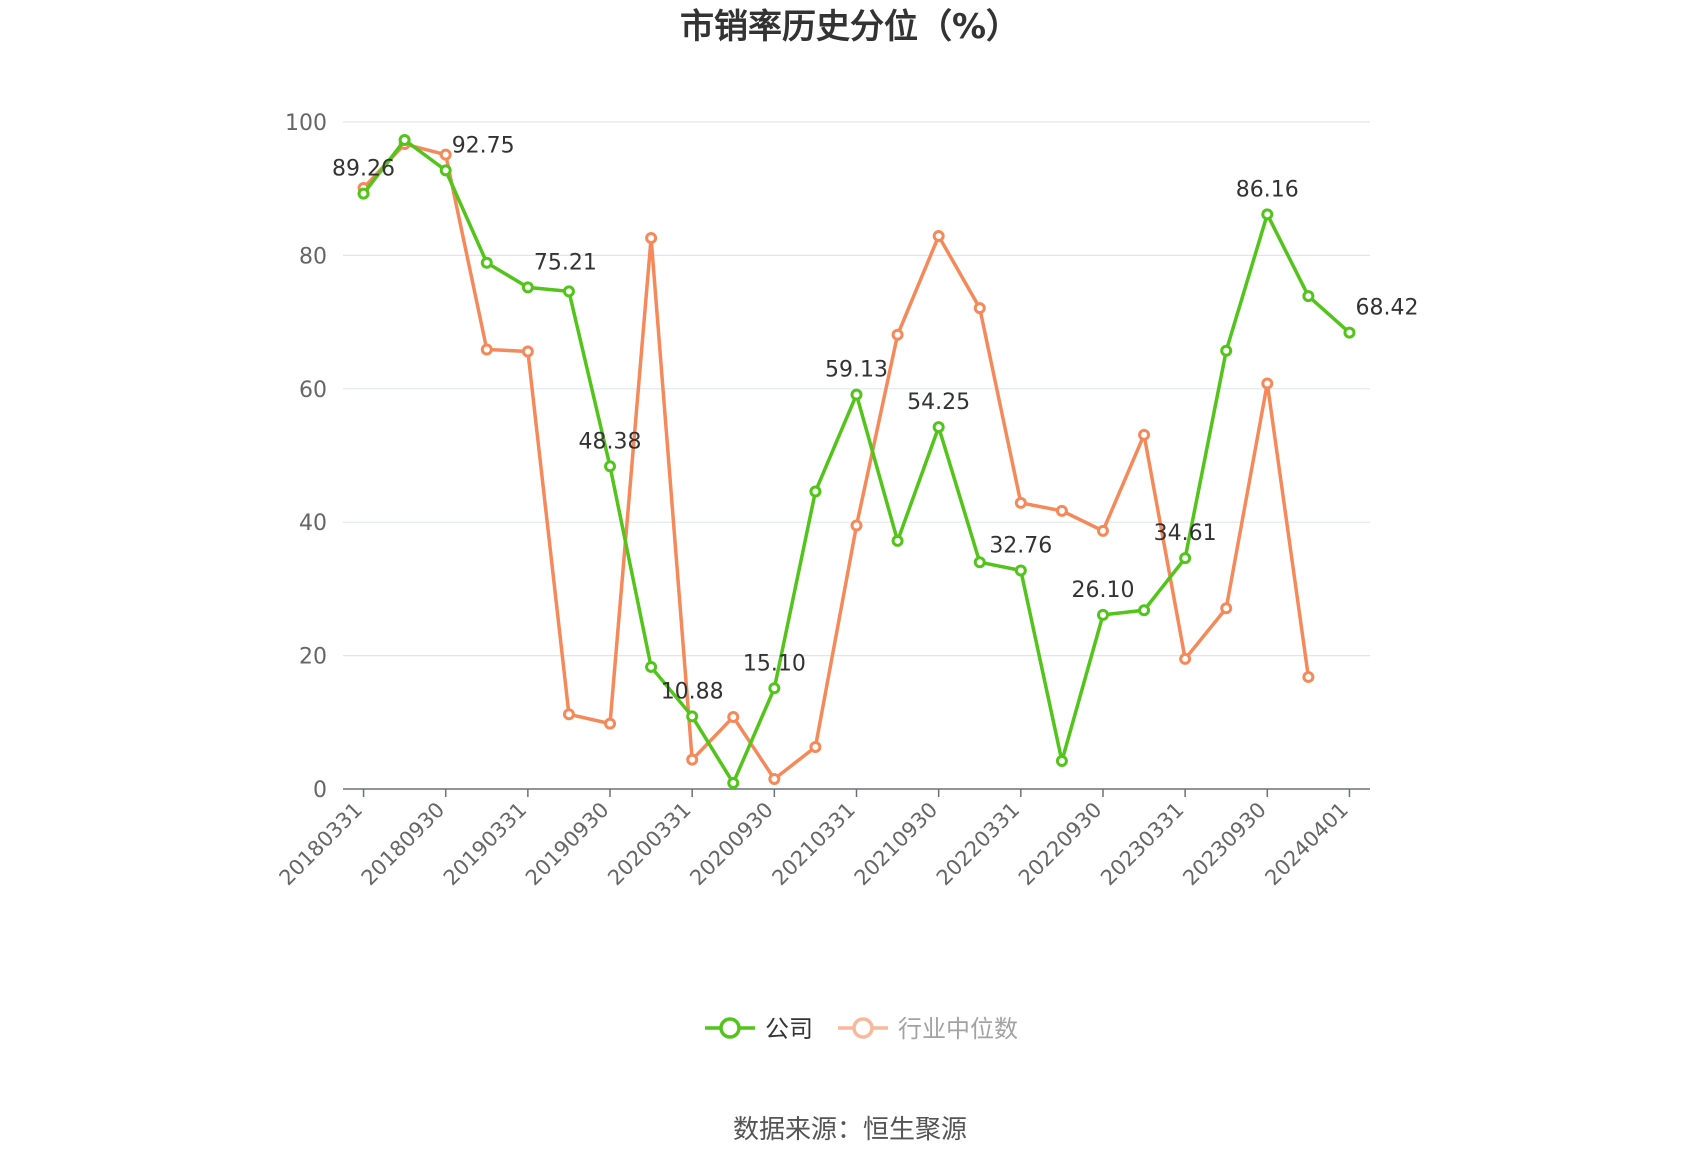 The image size is (1700, 1150). What do you see at coordinates (485, 844) in the screenshot?
I see `x-tick-label: 20190331` at bounding box center [485, 844].